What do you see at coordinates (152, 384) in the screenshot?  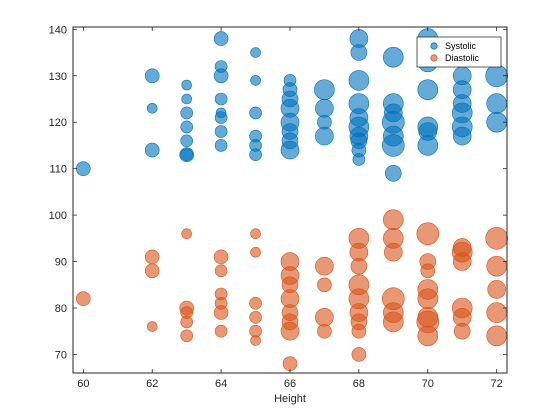 I see `x-tick-label: 62` at bounding box center [152, 384].